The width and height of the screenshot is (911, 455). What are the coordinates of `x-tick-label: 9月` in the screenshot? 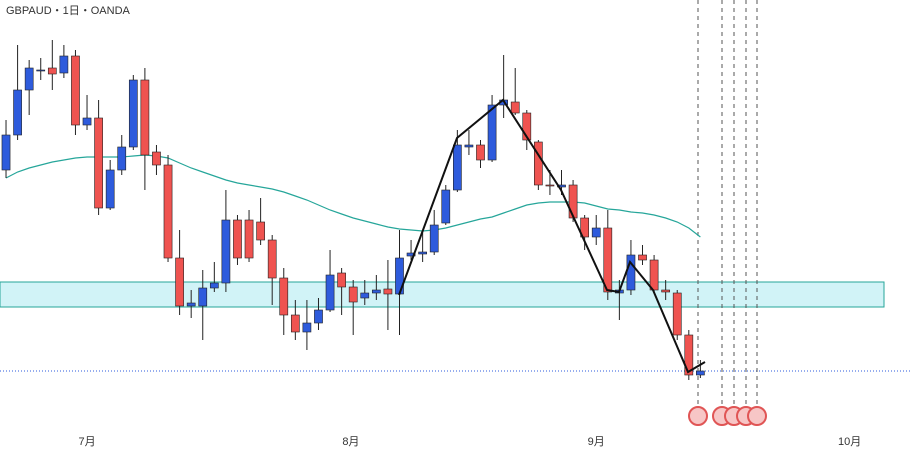 It's located at (596, 442).